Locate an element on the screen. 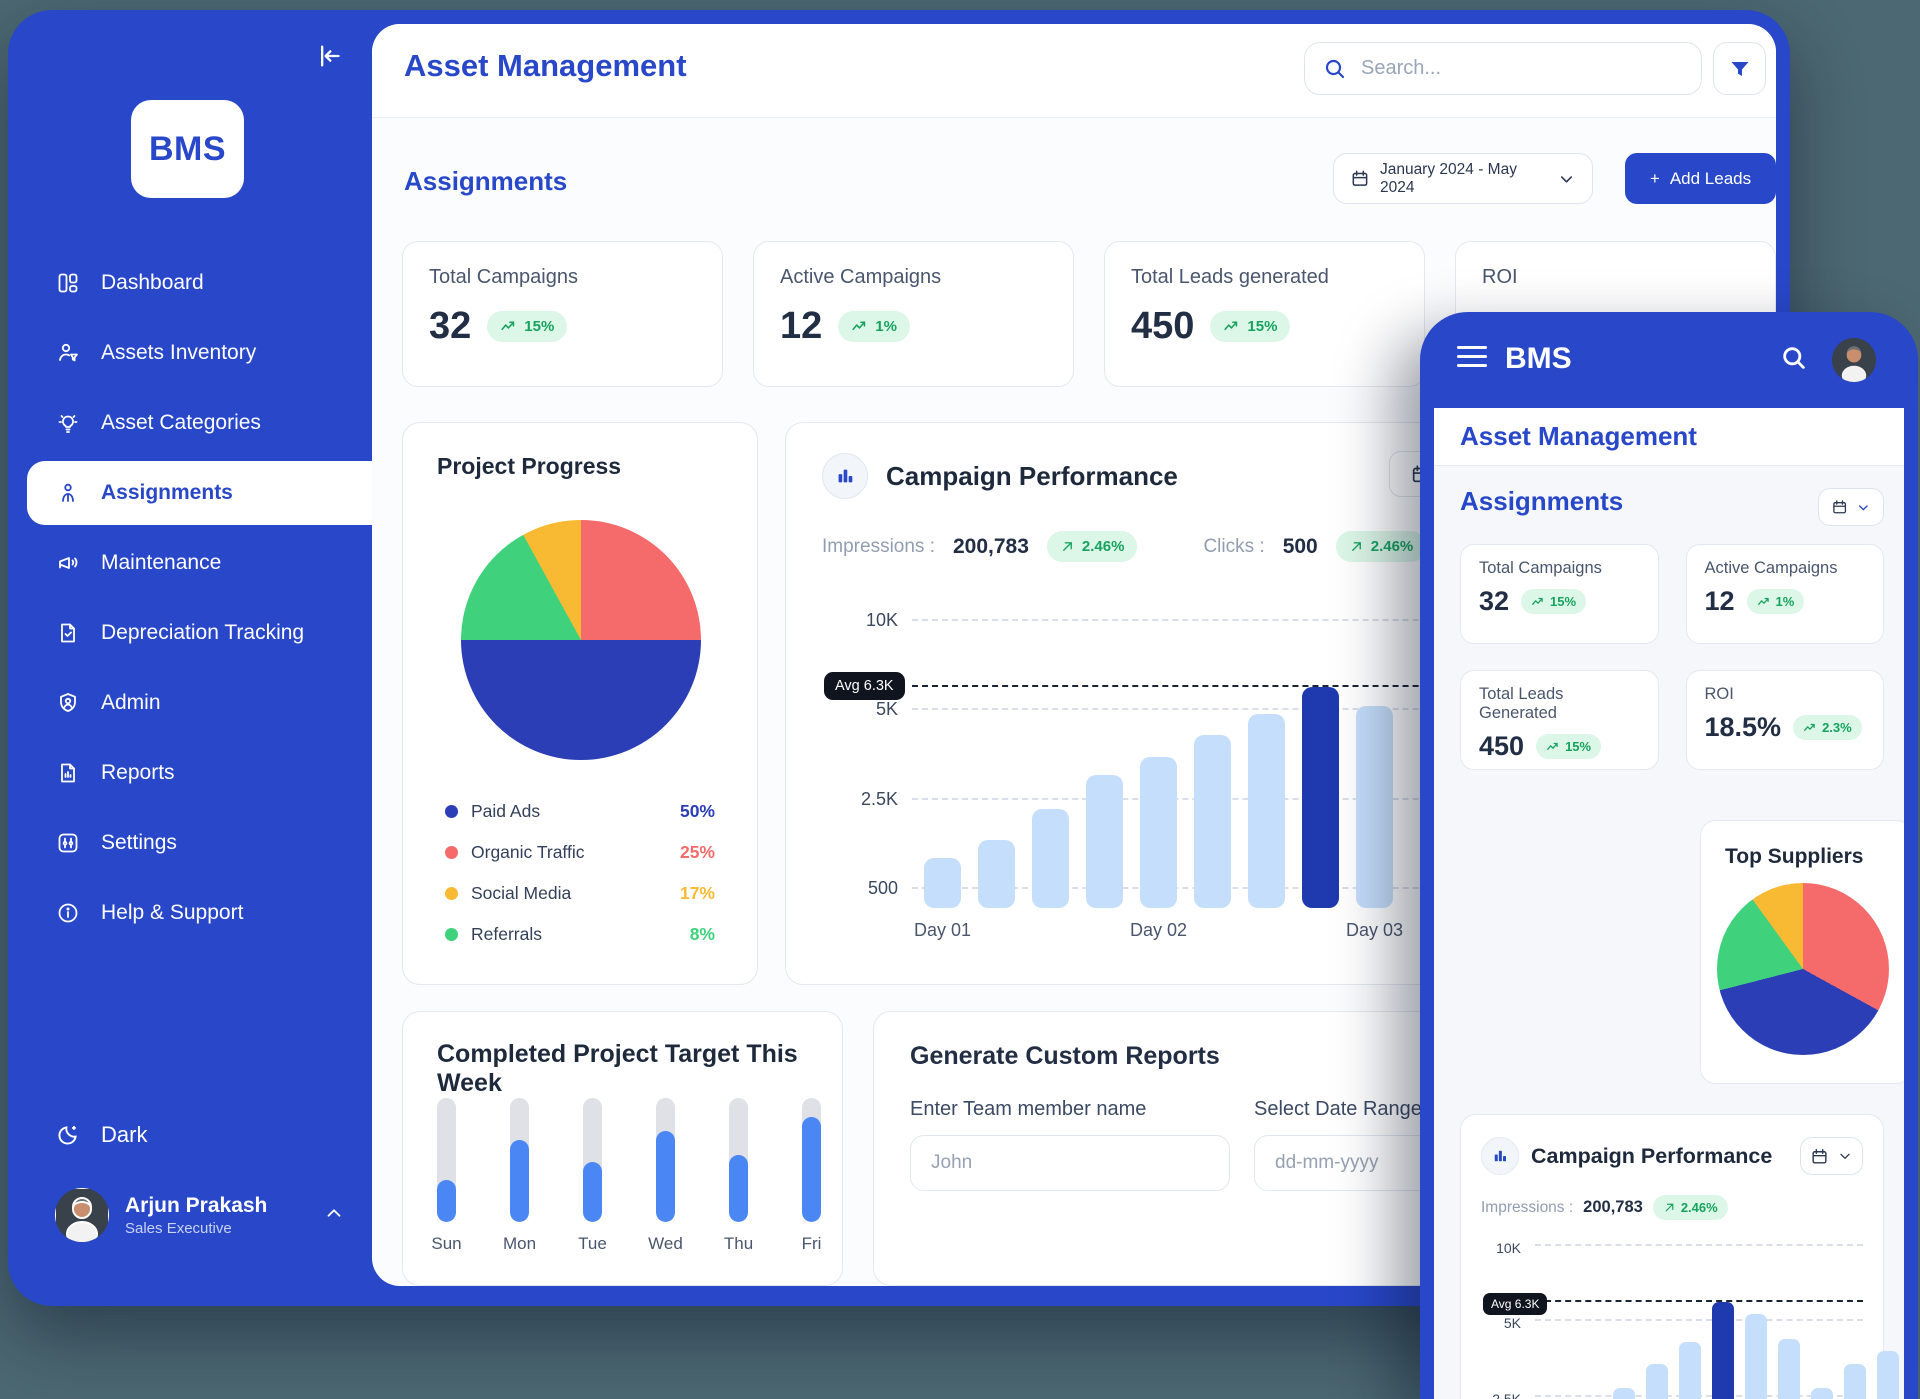 The image size is (1920, 1399). sidebar-item-label: Maintenance is located at coordinates (161, 562).